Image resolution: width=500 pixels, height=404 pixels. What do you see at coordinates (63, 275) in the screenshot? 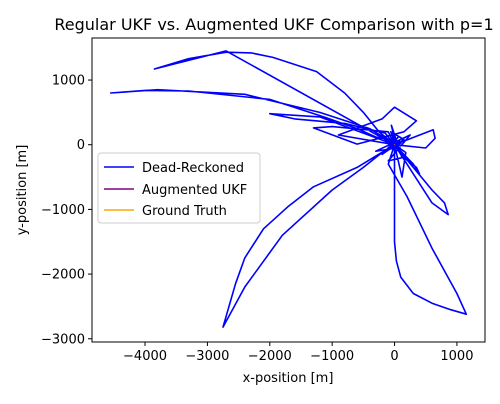
I see `y-tick-label: −2000` at bounding box center [63, 275].